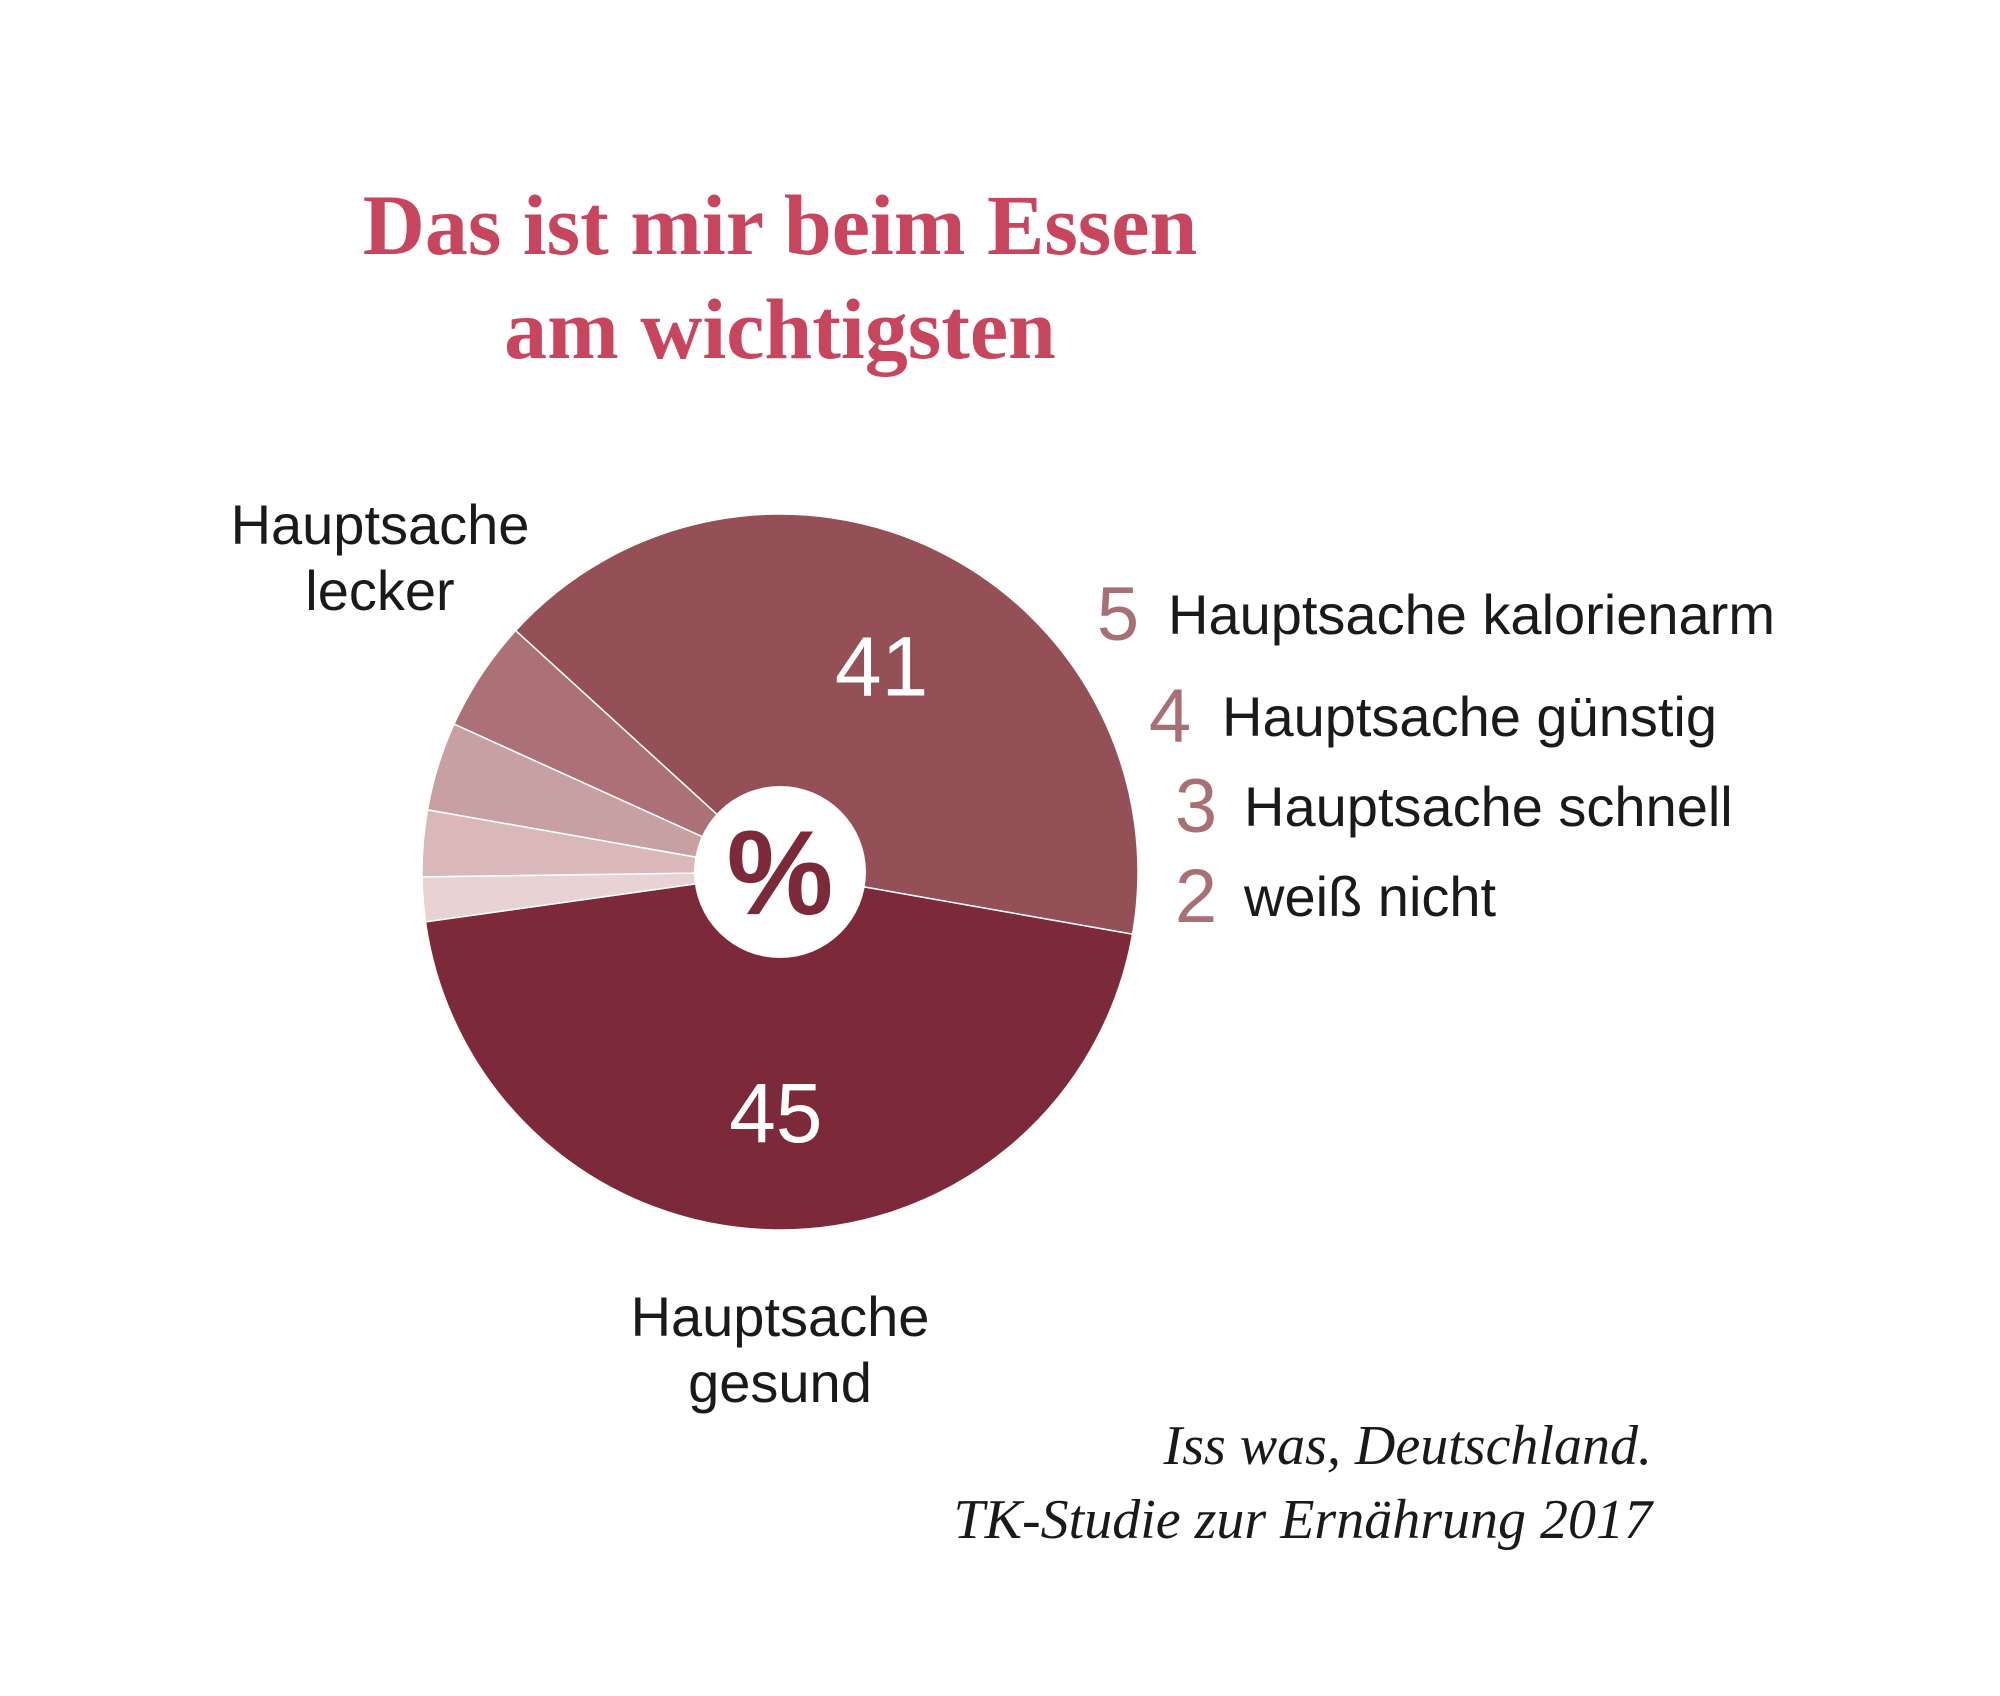 The image size is (2000, 1696). What do you see at coordinates (1407, 1446) in the screenshot?
I see `source-line-1: Iss was, Deutschland.` at bounding box center [1407, 1446].